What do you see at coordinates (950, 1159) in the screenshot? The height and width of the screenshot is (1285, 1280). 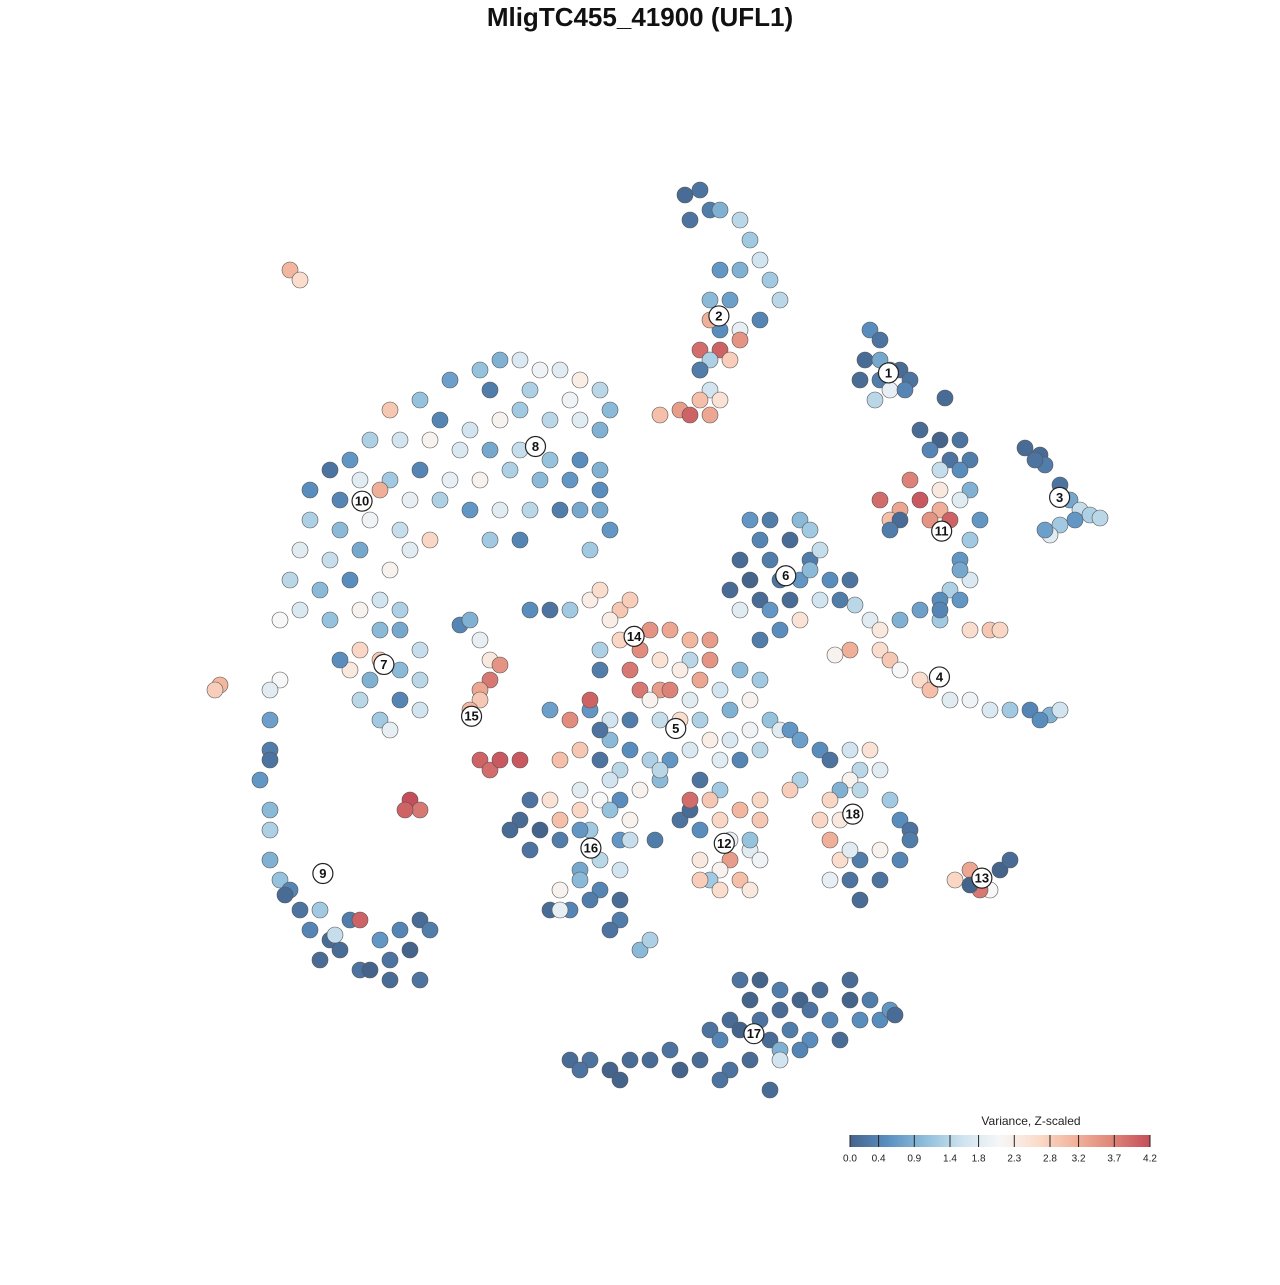 I see `colorbar-tick-label: 1.4` at bounding box center [950, 1159].